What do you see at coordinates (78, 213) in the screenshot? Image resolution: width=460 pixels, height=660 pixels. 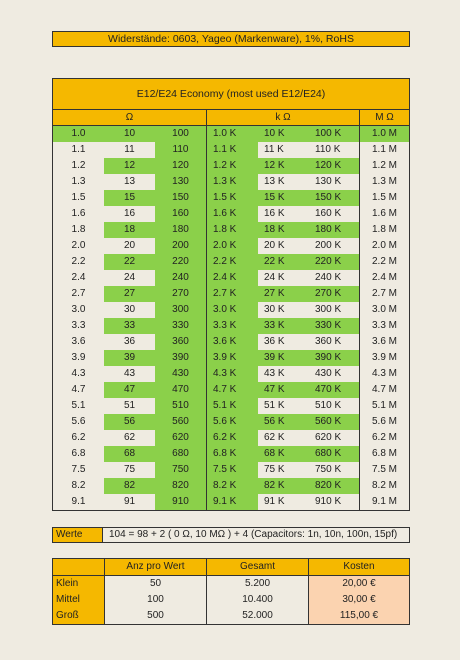 I see `cell-ohm-unit: 1.6` at bounding box center [78, 213].